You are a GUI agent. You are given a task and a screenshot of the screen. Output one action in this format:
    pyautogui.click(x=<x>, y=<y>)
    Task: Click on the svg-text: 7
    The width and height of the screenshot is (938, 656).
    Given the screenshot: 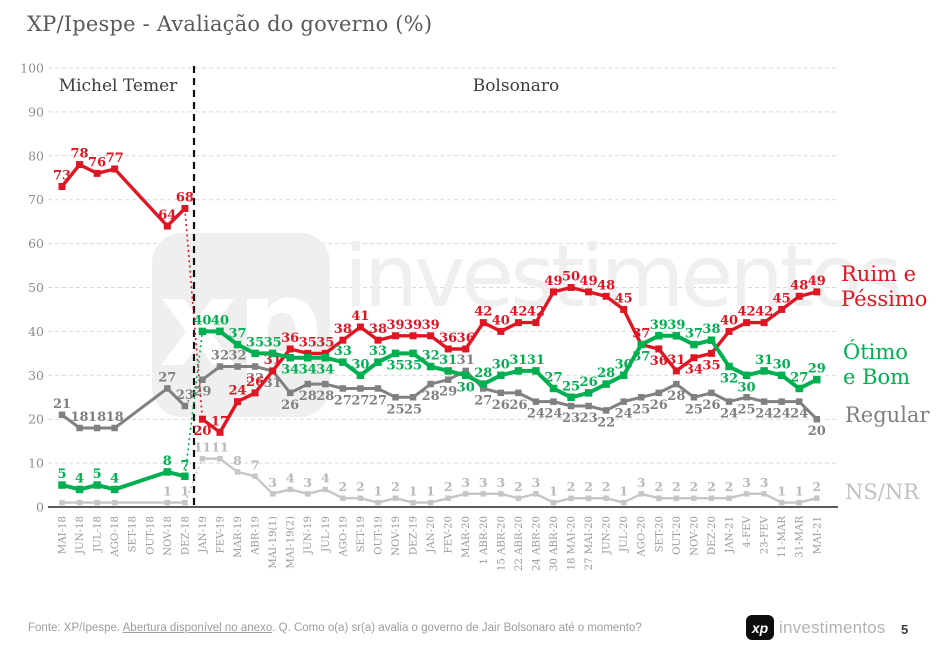 What is the action you would take?
    pyautogui.click(x=255, y=464)
    